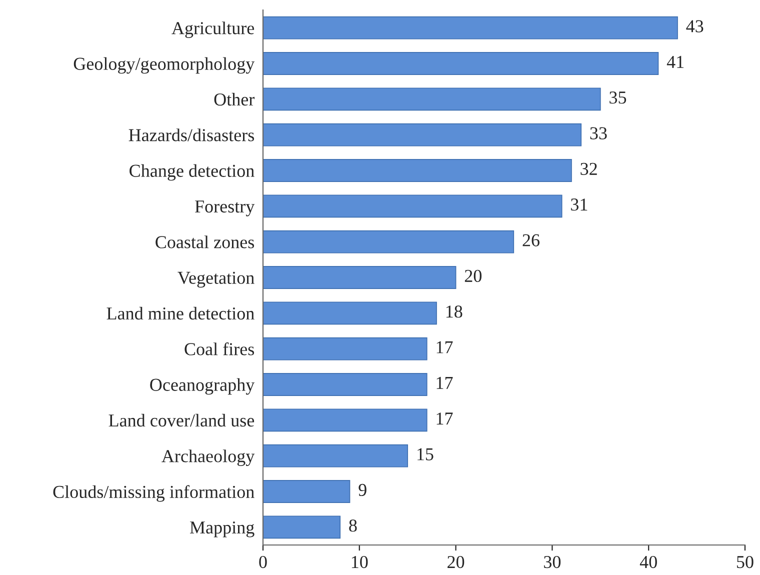  I want to click on data-label: 35, so click(618, 98).